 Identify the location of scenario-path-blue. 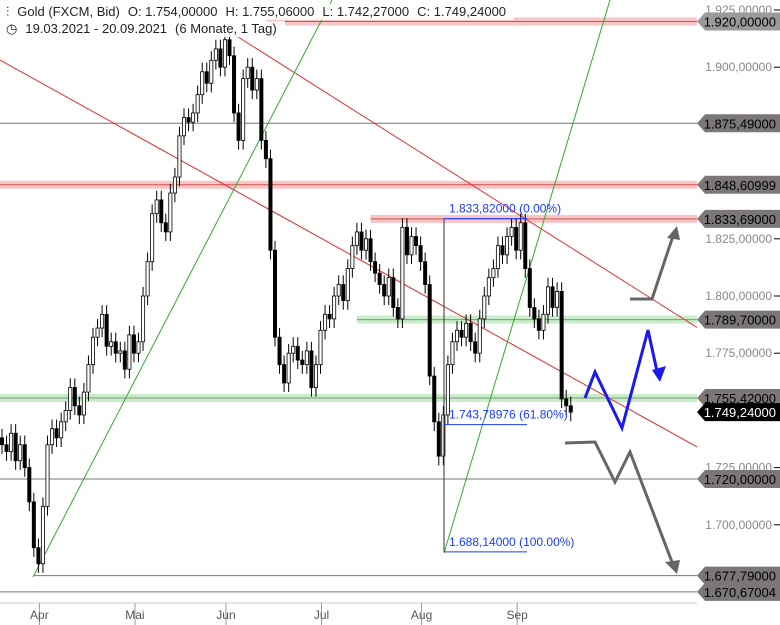
(621, 381).